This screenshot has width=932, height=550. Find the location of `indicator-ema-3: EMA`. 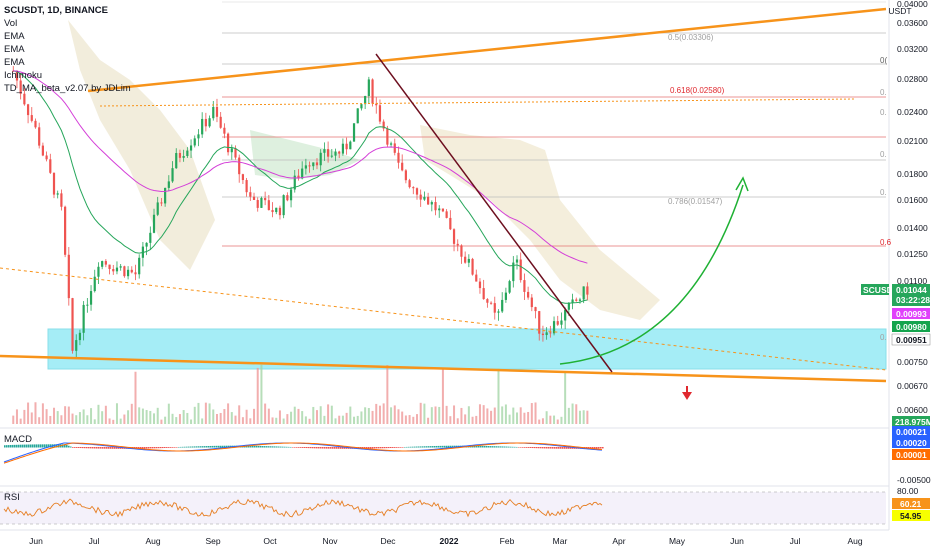

indicator-ema-3: EMA is located at coordinates (14, 62).